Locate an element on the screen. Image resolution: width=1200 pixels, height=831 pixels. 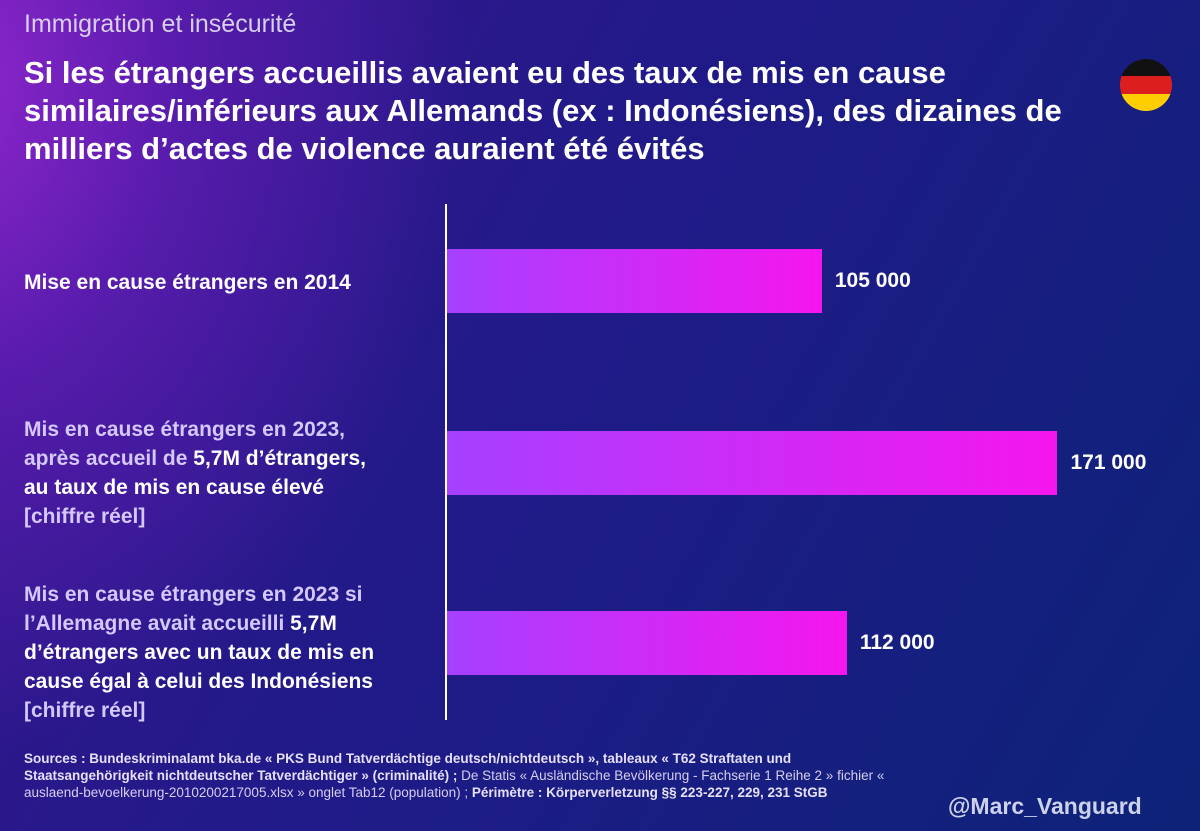
value-label-2014: 105 000 is located at coordinates (872, 280).